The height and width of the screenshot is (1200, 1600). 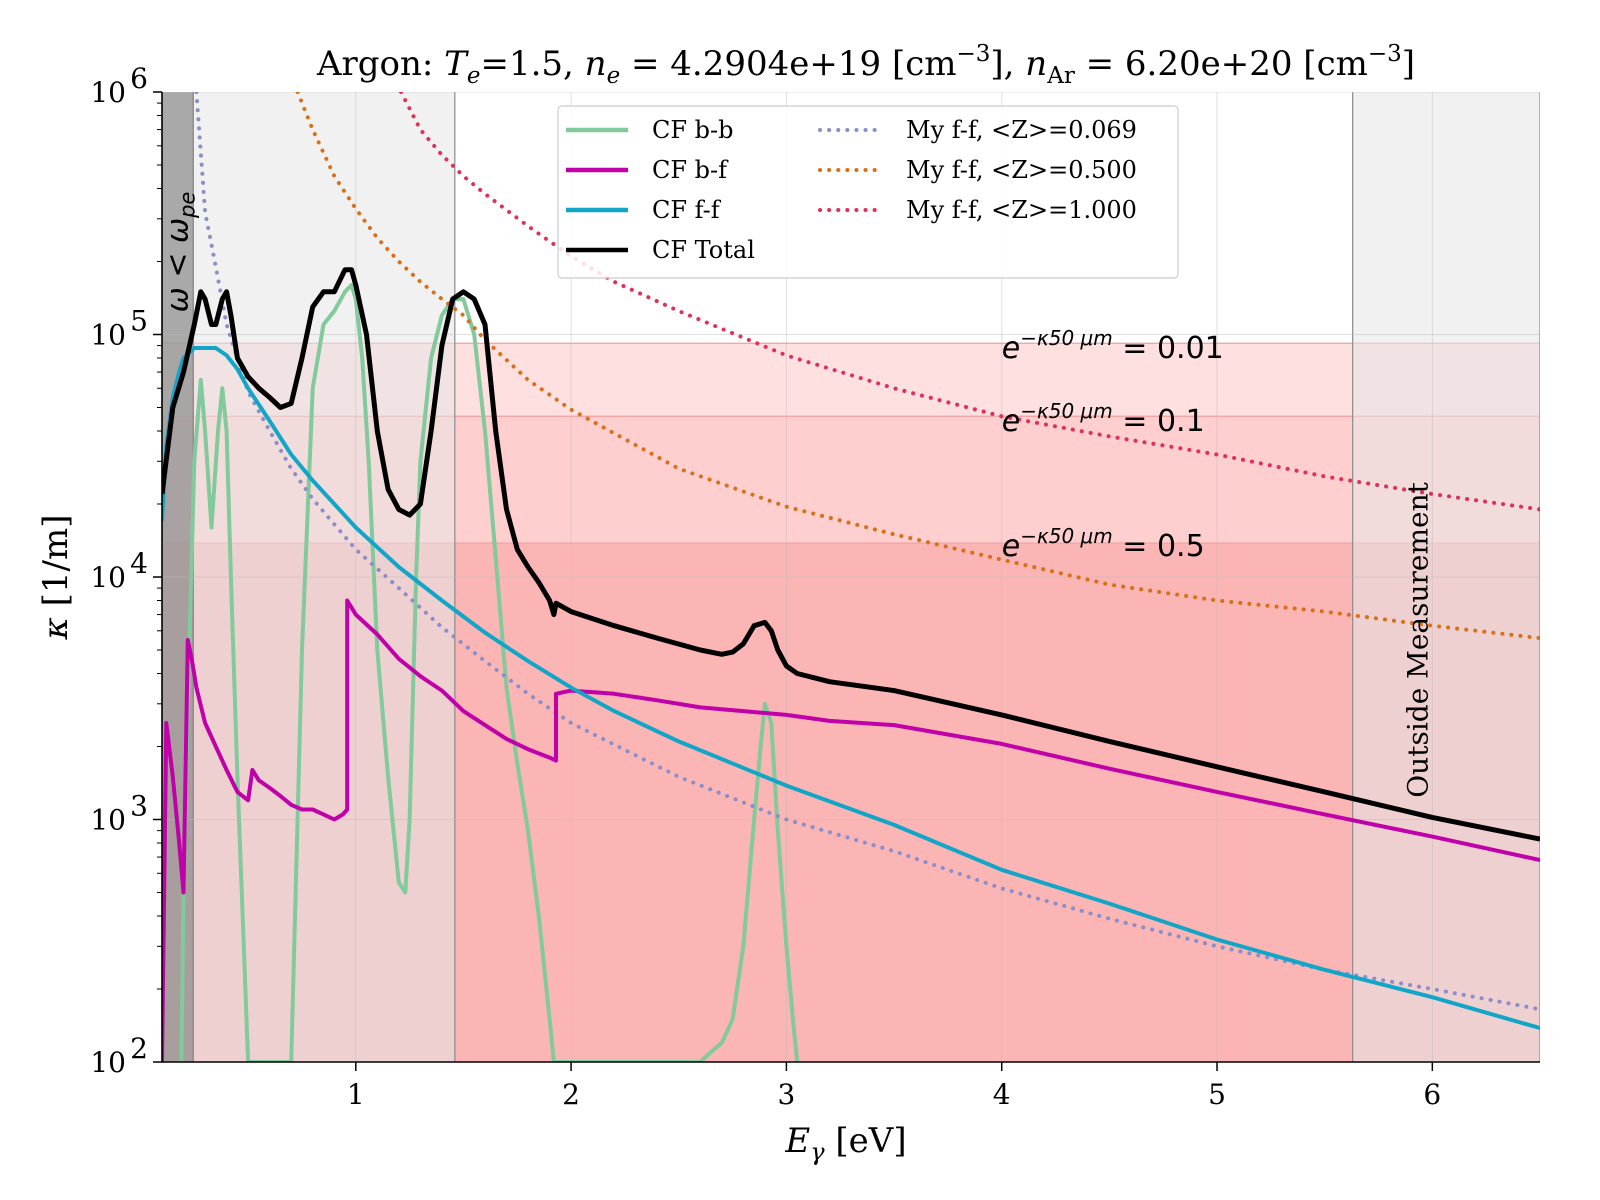 I want to click on x-tick-label-2: 2, so click(x=571, y=1094).